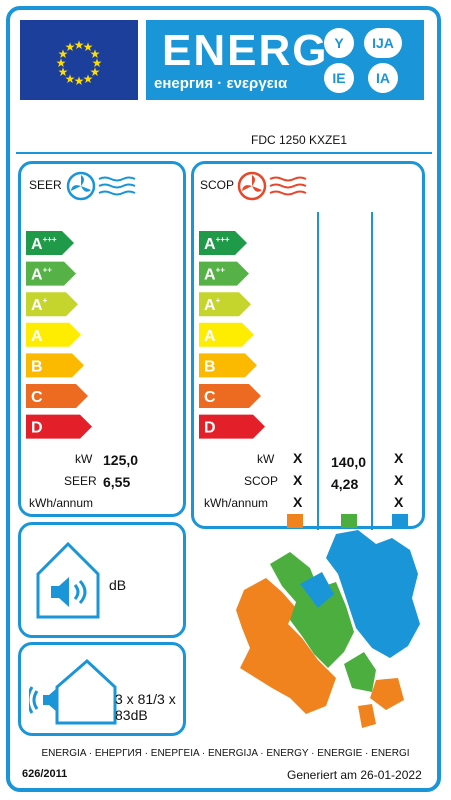 Image resolution: width=451 pixels, height=800 pixels. I want to click on average-zone-kw-value: 140,0, so click(349, 462).